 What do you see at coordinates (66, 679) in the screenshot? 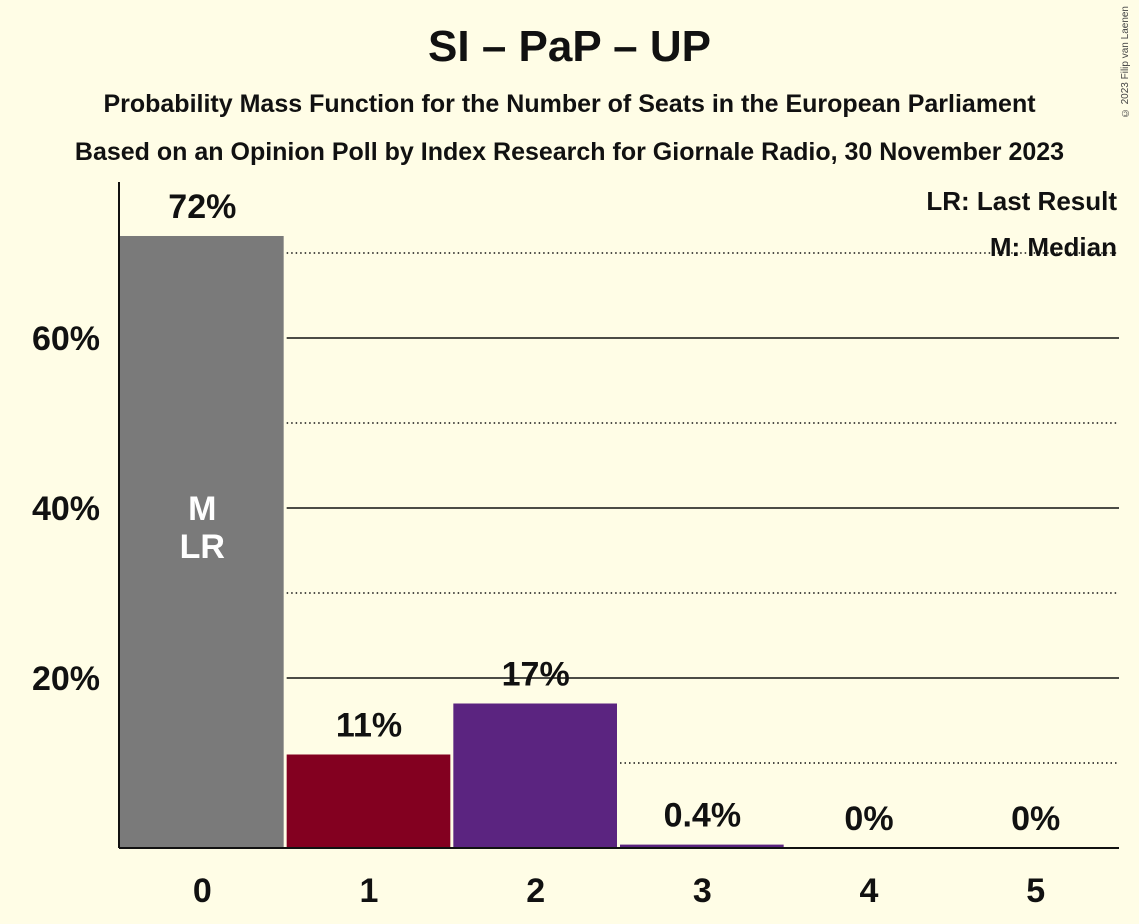
I see `y-tick-label: 20%` at bounding box center [66, 679].